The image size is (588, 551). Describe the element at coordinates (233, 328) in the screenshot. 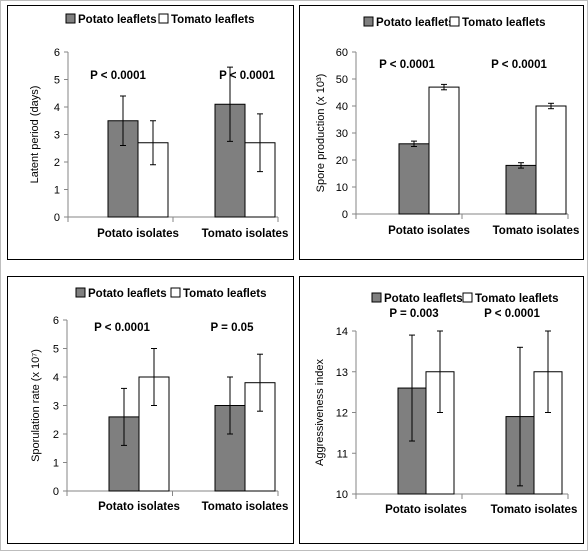

I see `p-value-annotation: P = 0.05` at that location.